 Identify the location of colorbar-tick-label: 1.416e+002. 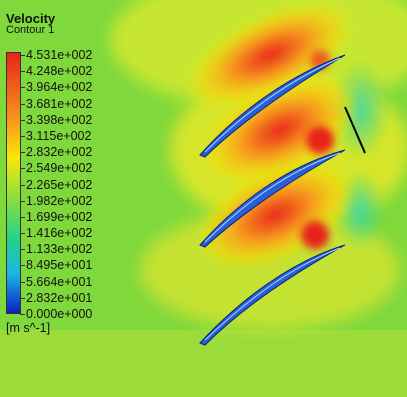
(59, 233).